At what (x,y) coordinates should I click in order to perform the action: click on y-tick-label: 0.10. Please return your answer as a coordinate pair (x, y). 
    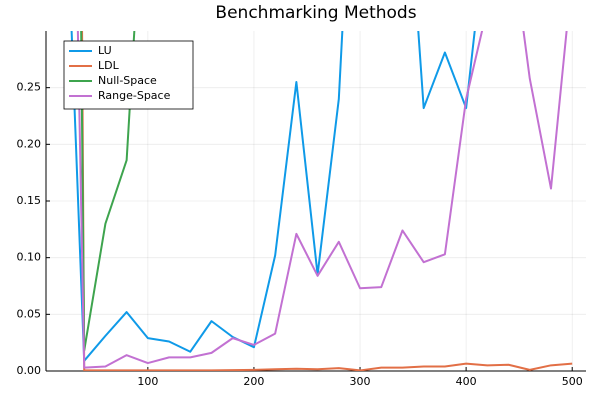
    Looking at the image, I should click on (29, 257).